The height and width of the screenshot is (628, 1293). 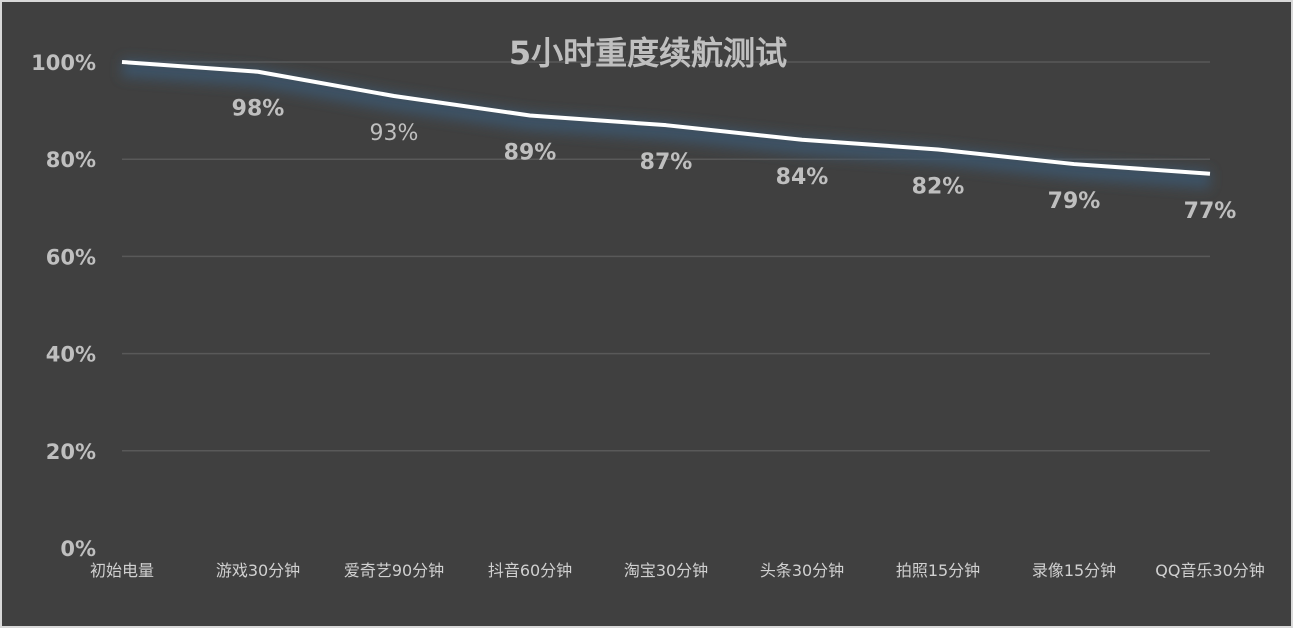 What do you see at coordinates (71, 160) in the screenshot?
I see `y-tick-label: 80%` at bounding box center [71, 160].